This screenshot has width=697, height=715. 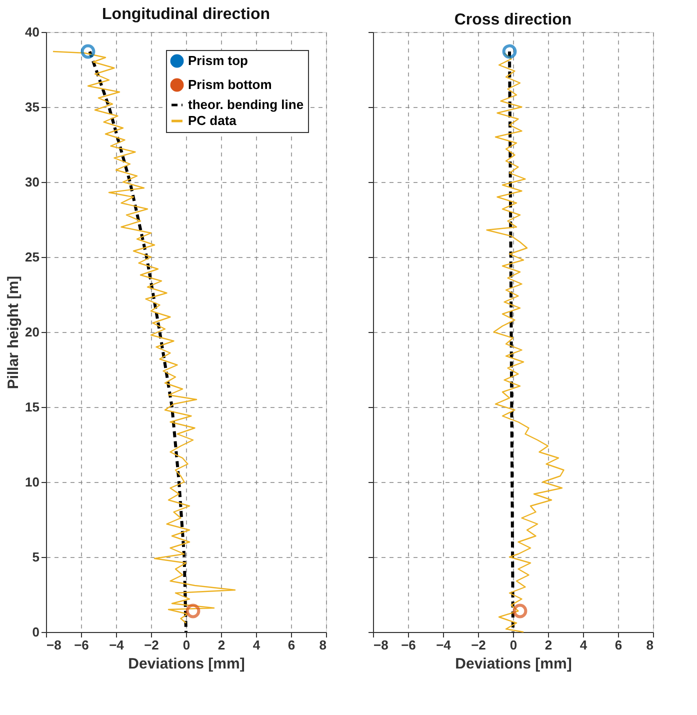 What do you see at coordinates (246, 104) in the screenshot?
I see `legend-label: theor. bending line` at bounding box center [246, 104].